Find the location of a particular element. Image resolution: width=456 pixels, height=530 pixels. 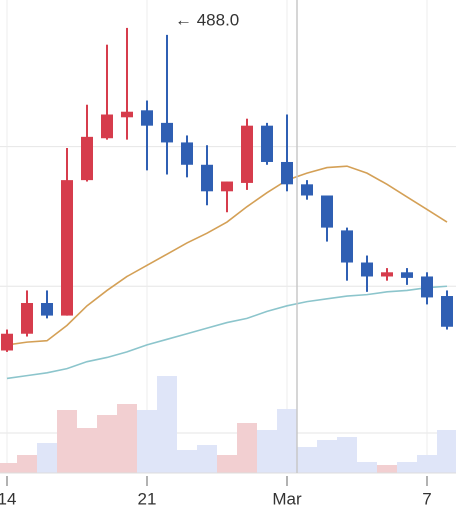

x-axis: 14 21 Mar 7 is located at coordinates (228, 490).